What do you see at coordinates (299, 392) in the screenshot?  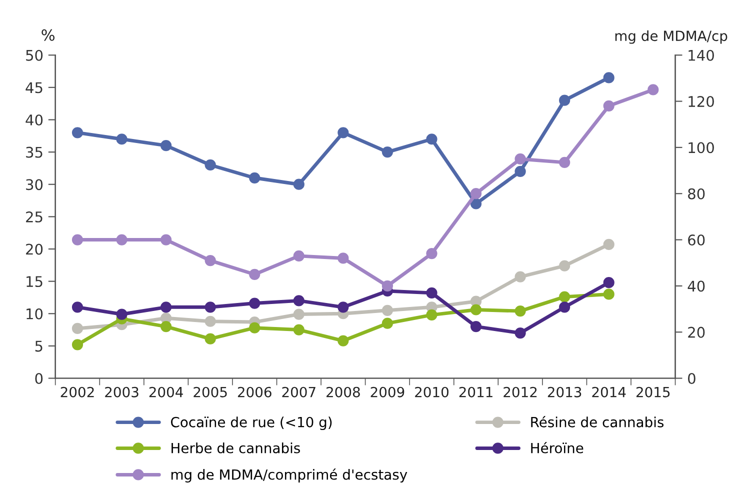 I see `x-tick-label: 2007` at bounding box center [299, 392].